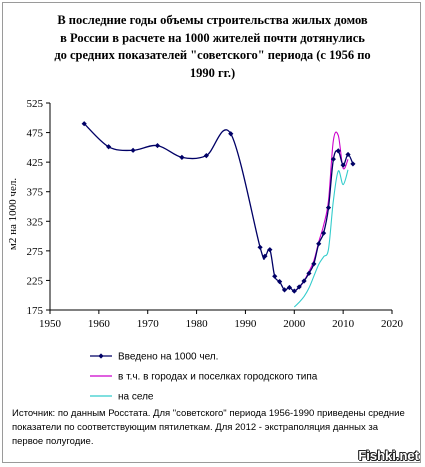 Image resolution: width=425 pixels, height=467 pixels. I want to click on x-tick-label: 2000, so click(294, 324).